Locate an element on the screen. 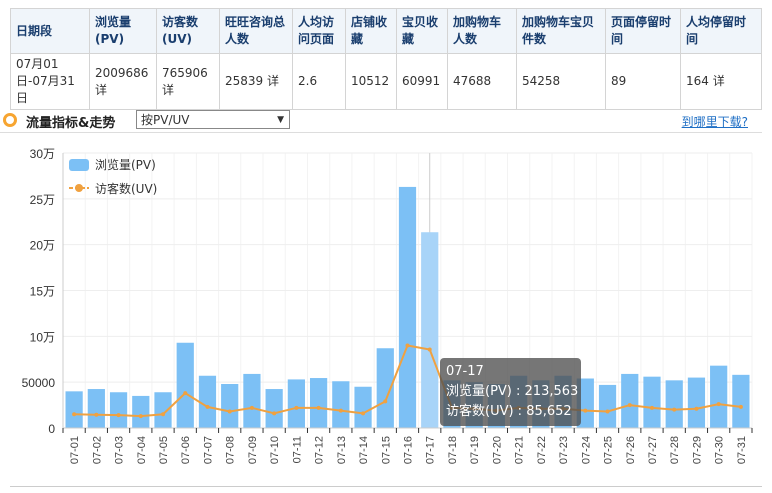  y-tick-label: 25万 is located at coordinates (42, 200).